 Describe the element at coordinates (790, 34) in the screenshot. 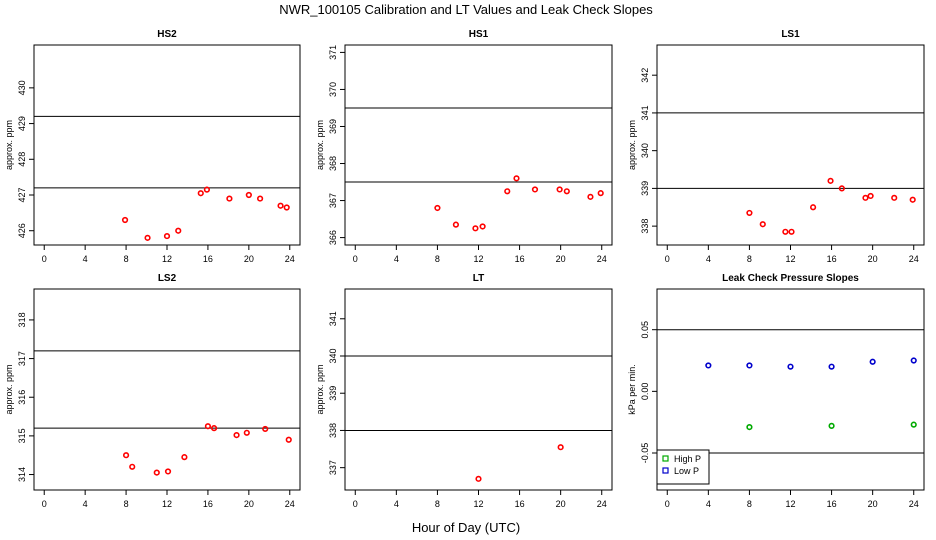

I see `panel-title: LS1` at that location.